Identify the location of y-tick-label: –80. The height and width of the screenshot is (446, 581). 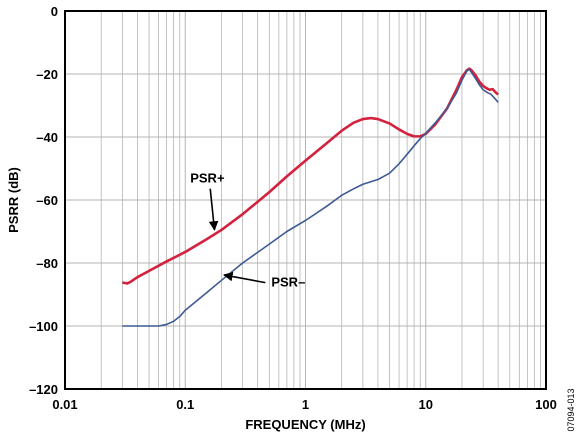
(47, 263).